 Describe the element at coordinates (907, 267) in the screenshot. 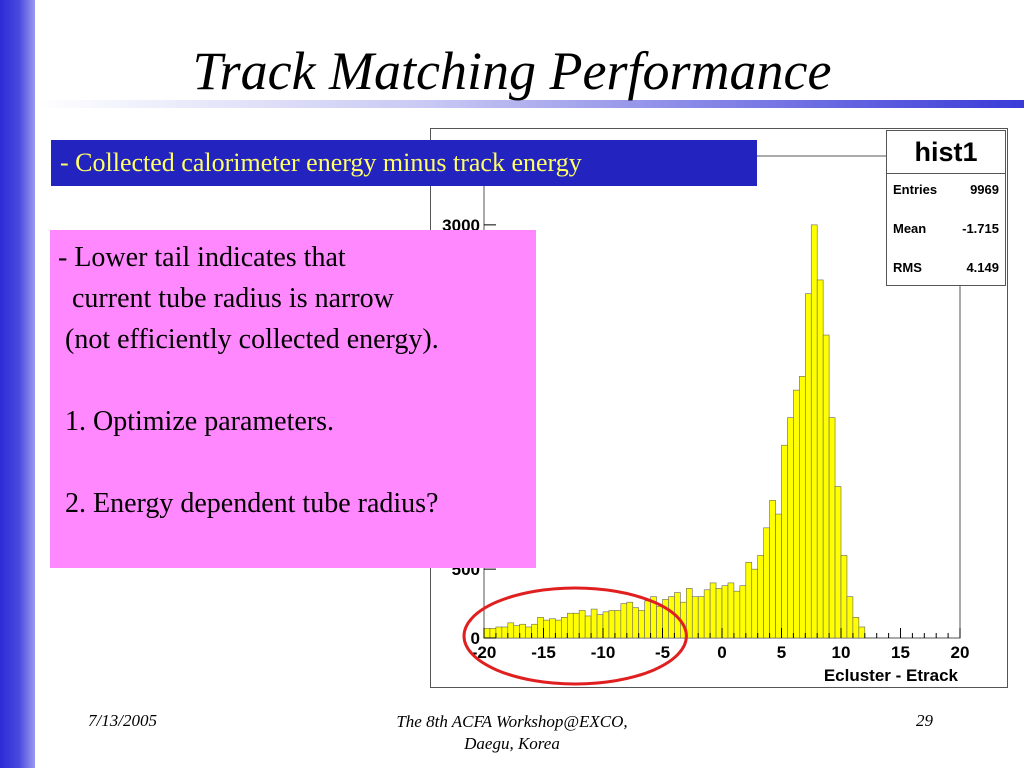

I see `stats-rms-label: RMS` at that location.